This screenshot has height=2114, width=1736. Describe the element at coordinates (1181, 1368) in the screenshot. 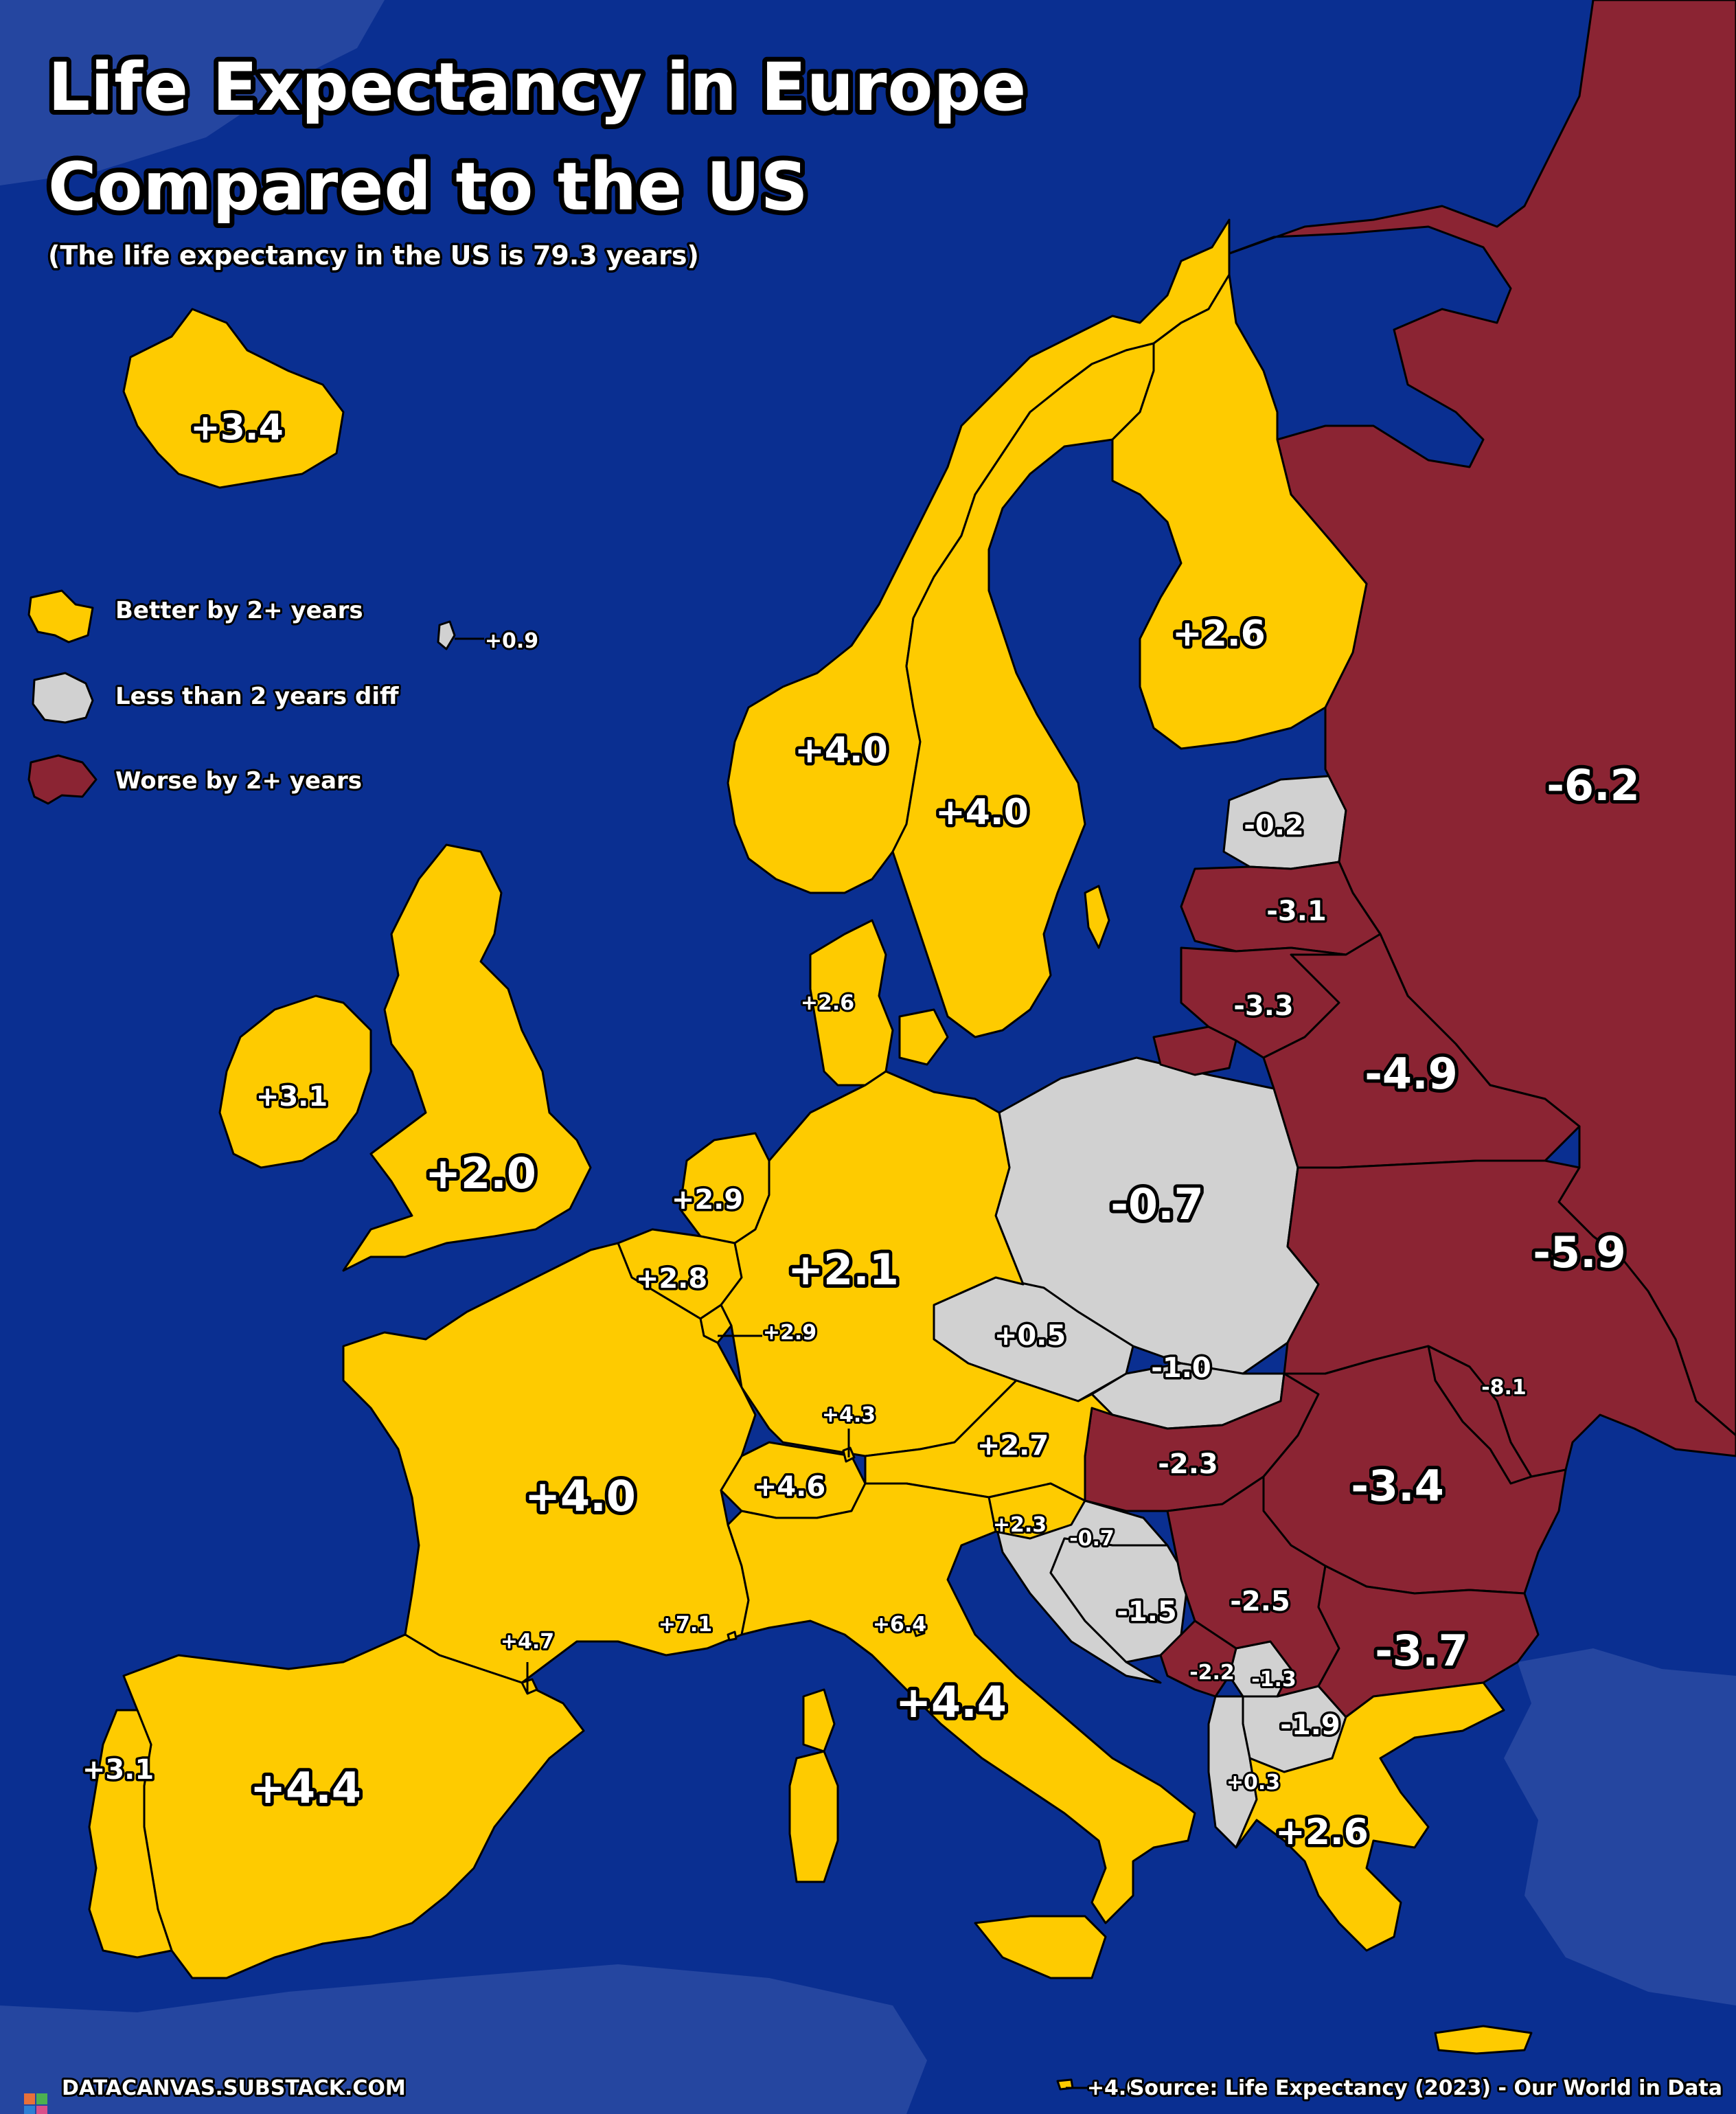

I see `label-slovakia: -1.0` at that location.